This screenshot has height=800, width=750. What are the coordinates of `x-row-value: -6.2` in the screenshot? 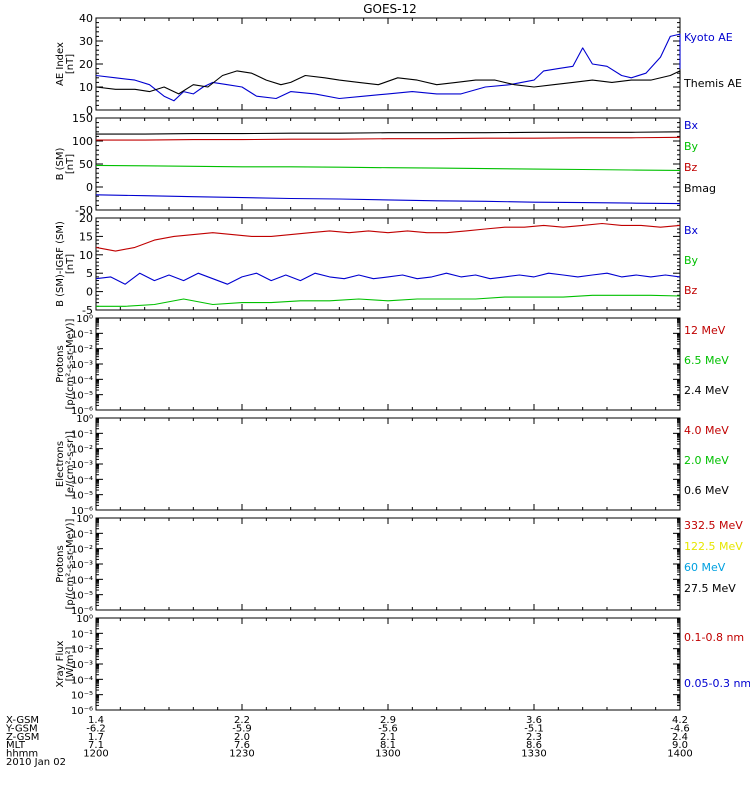 It's located at (96, 728).